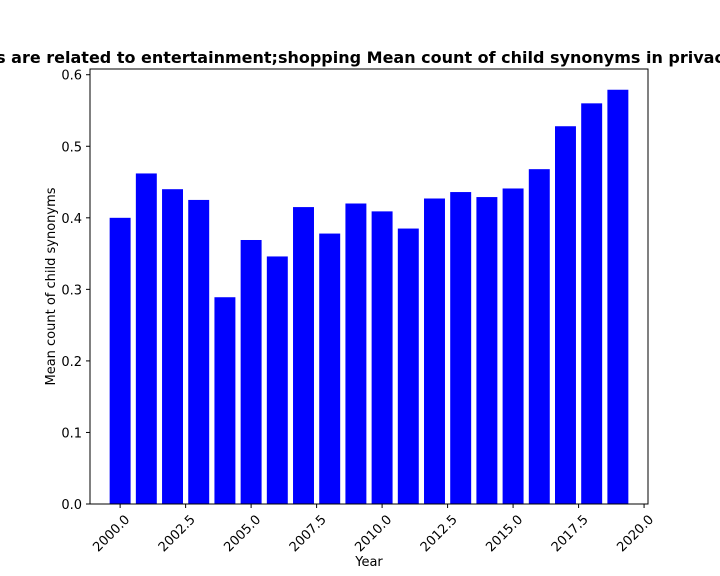 This screenshot has width=720, height=576. I want to click on bar-2010, so click(382, 357).